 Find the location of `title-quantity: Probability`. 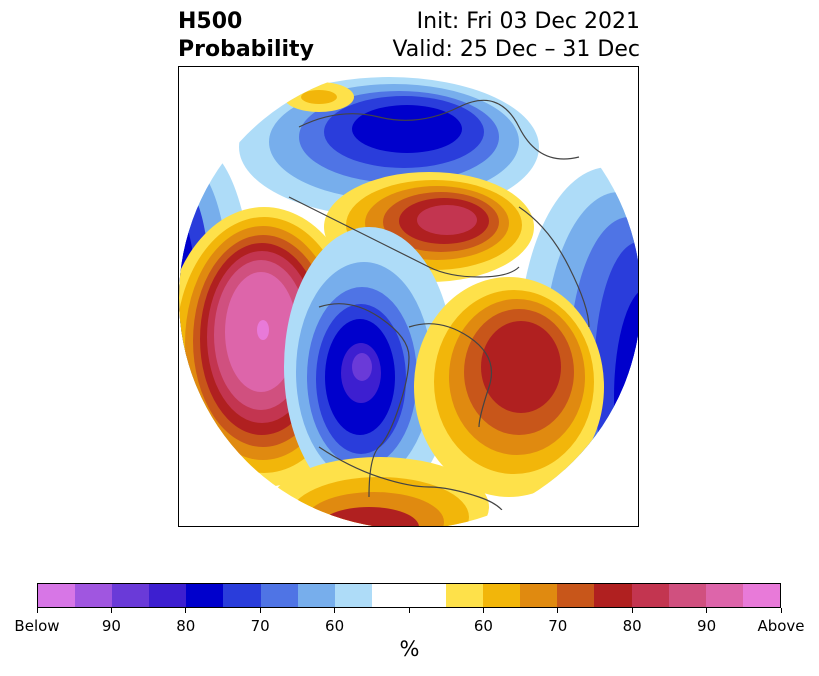

title-quantity: Probability is located at coordinates (246, 49).